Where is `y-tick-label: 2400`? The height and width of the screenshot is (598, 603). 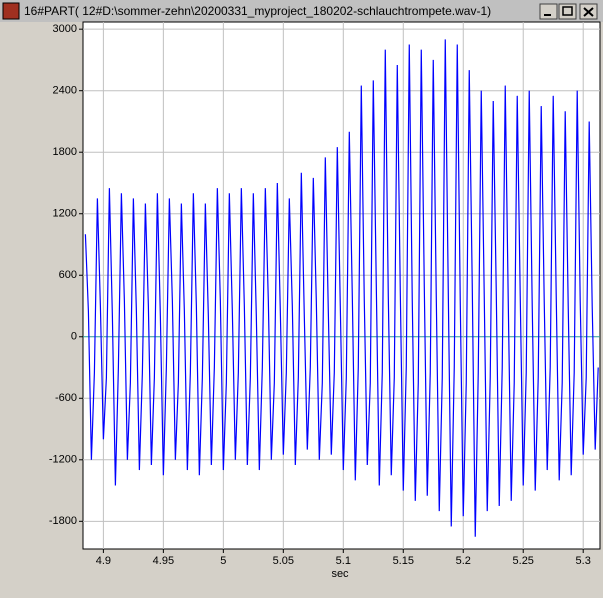
y-tick-label: 2400 is located at coordinates (65, 91).